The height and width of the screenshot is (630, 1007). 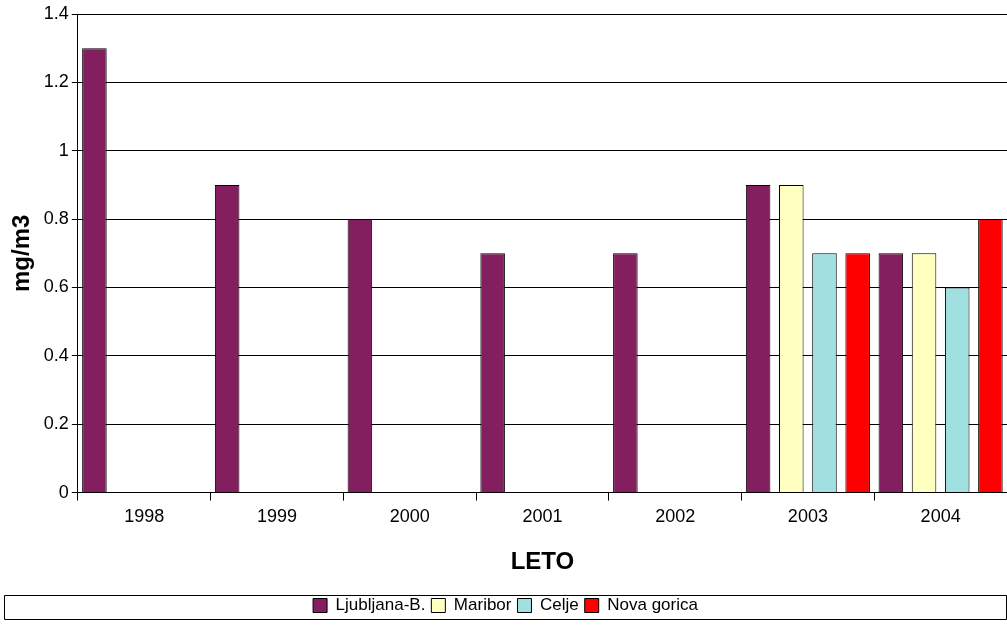 I want to click on x-tick-label: 2003, so click(x=807, y=516).